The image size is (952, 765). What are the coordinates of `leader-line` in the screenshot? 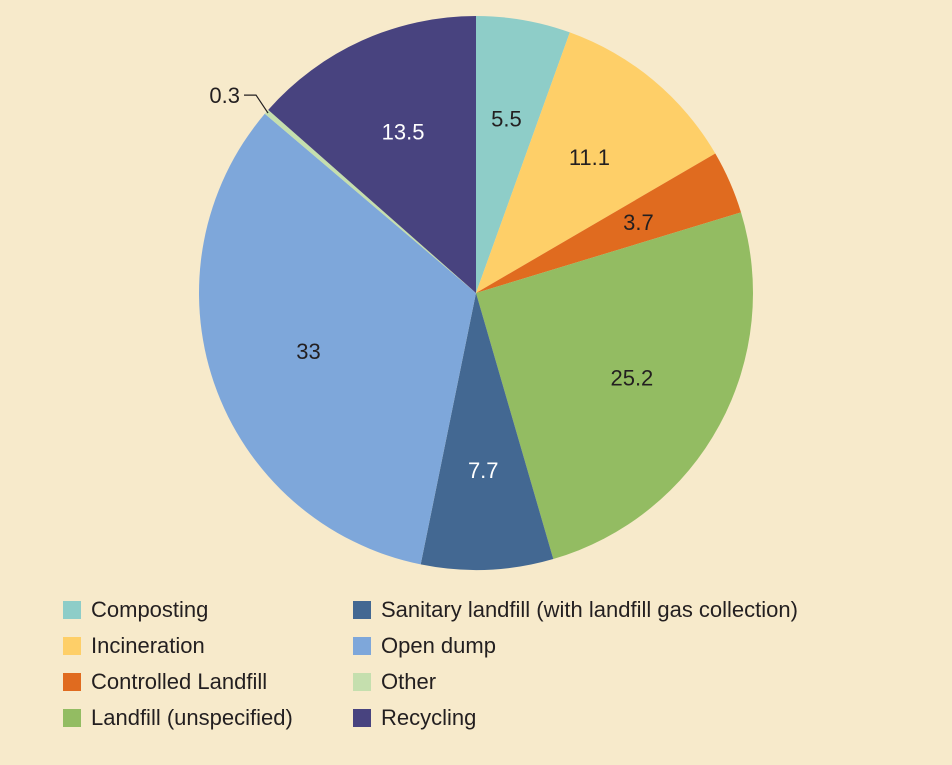 It's located at (256, 104).